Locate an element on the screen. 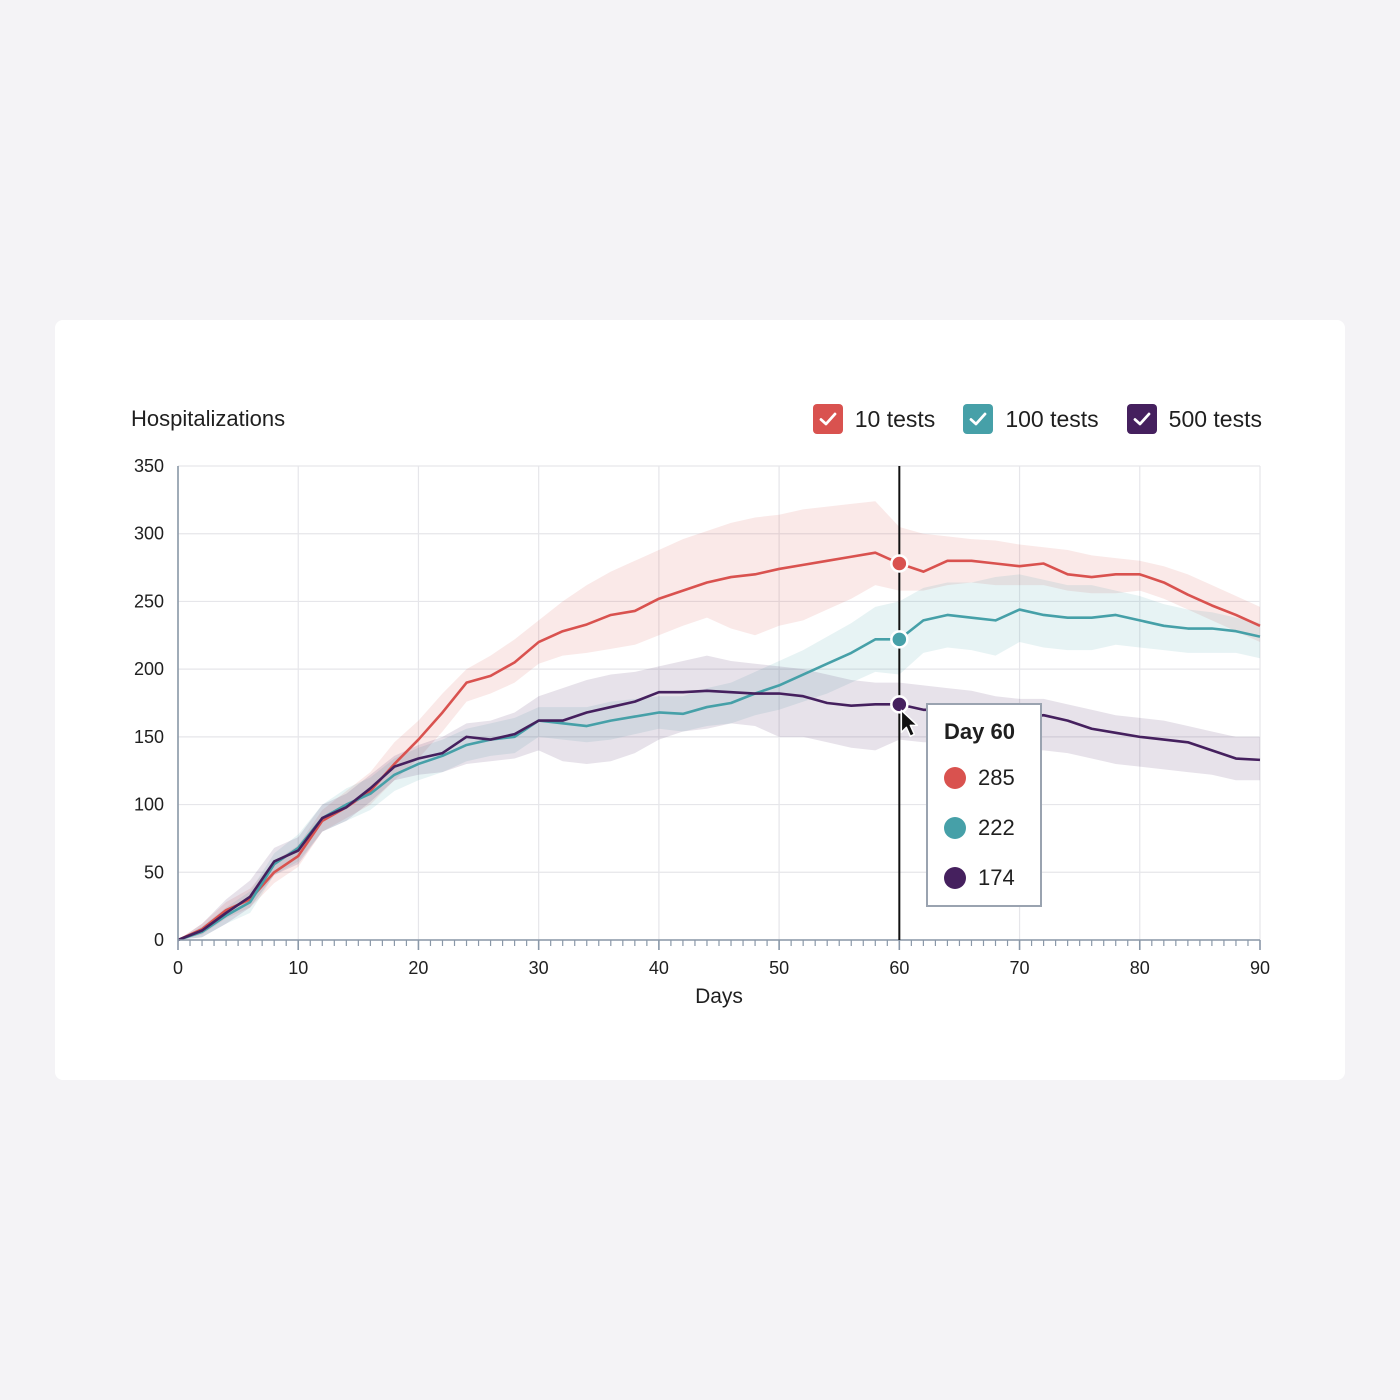  tooltip-row-500-tests: 174 is located at coordinates (992, 878).